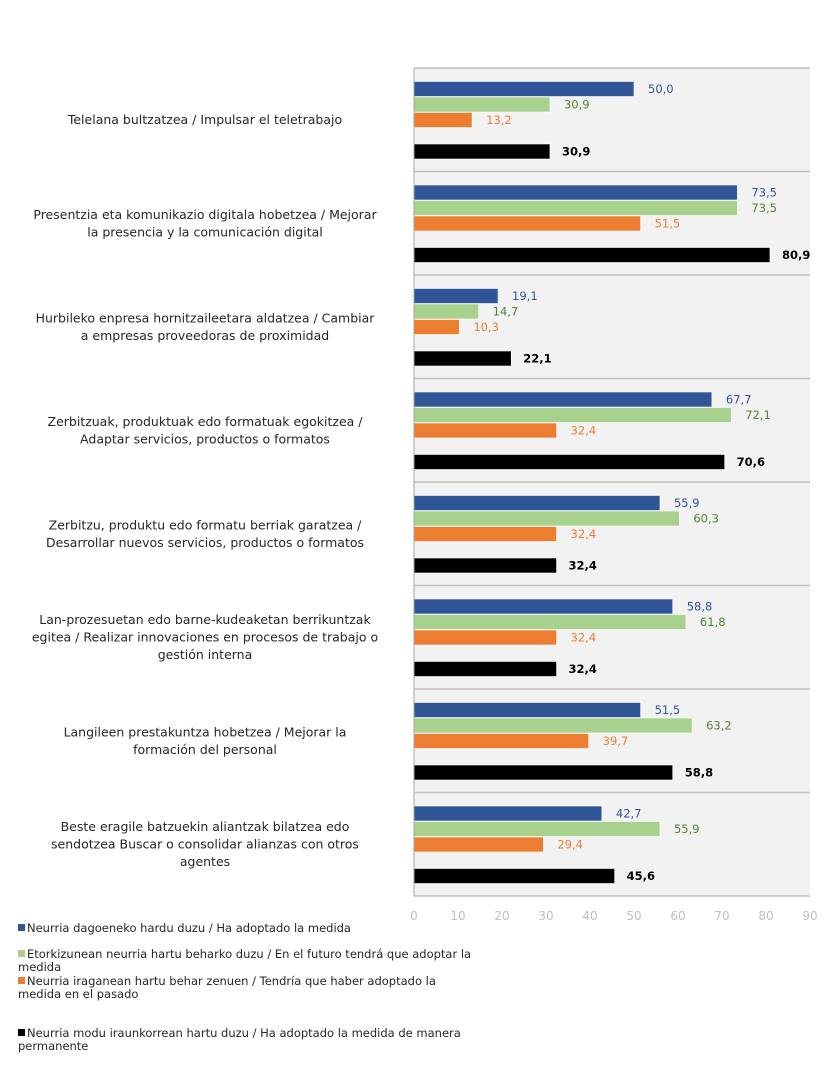  What do you see at coordinates (577, 105) in the screenshot?
I see `value-label-future: 30,9` at bounding box center [577, 105].